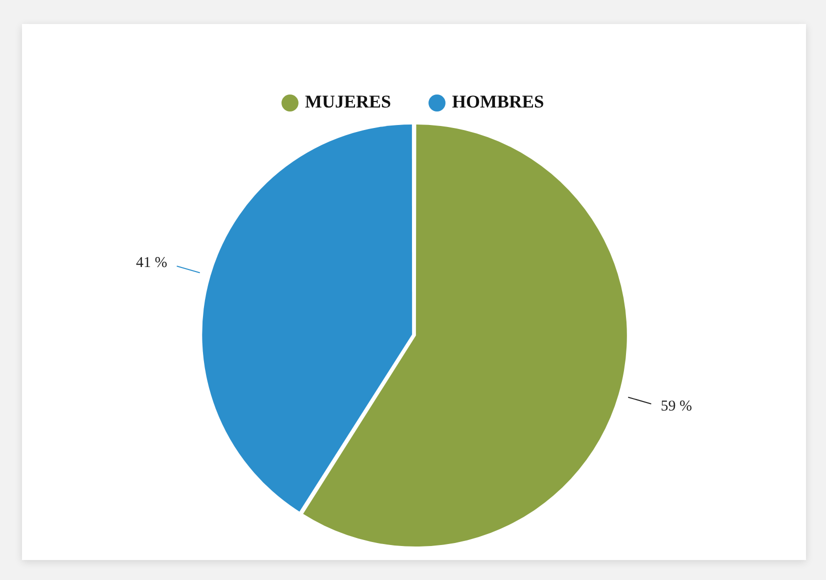 This screenshot has height=580, width=826. I want to click on legend-label: HOMBRES, so click(498, 102).